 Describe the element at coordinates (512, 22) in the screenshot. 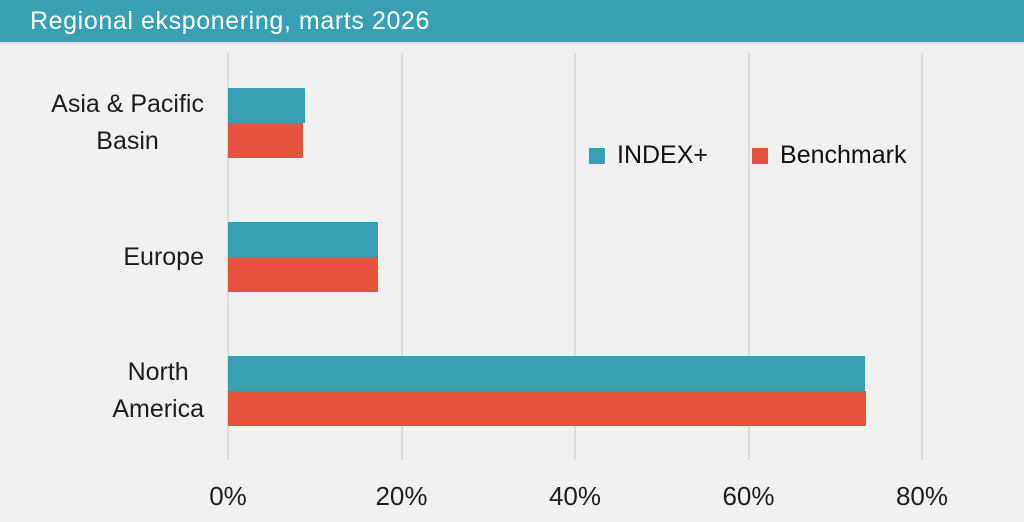

I see `chart-title-bar: Regional eksponering, marts 2026` at that location.